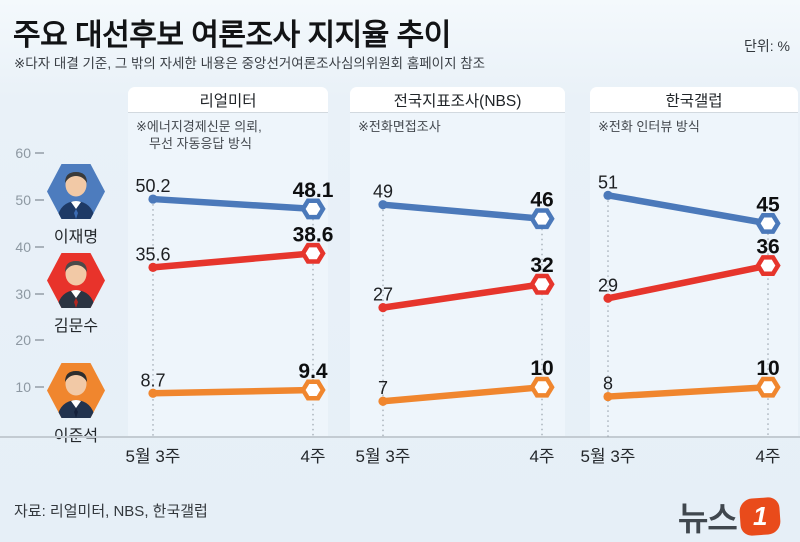  I want to click on candidate-lee-jun-seok: 이준석, so click(76, 404).